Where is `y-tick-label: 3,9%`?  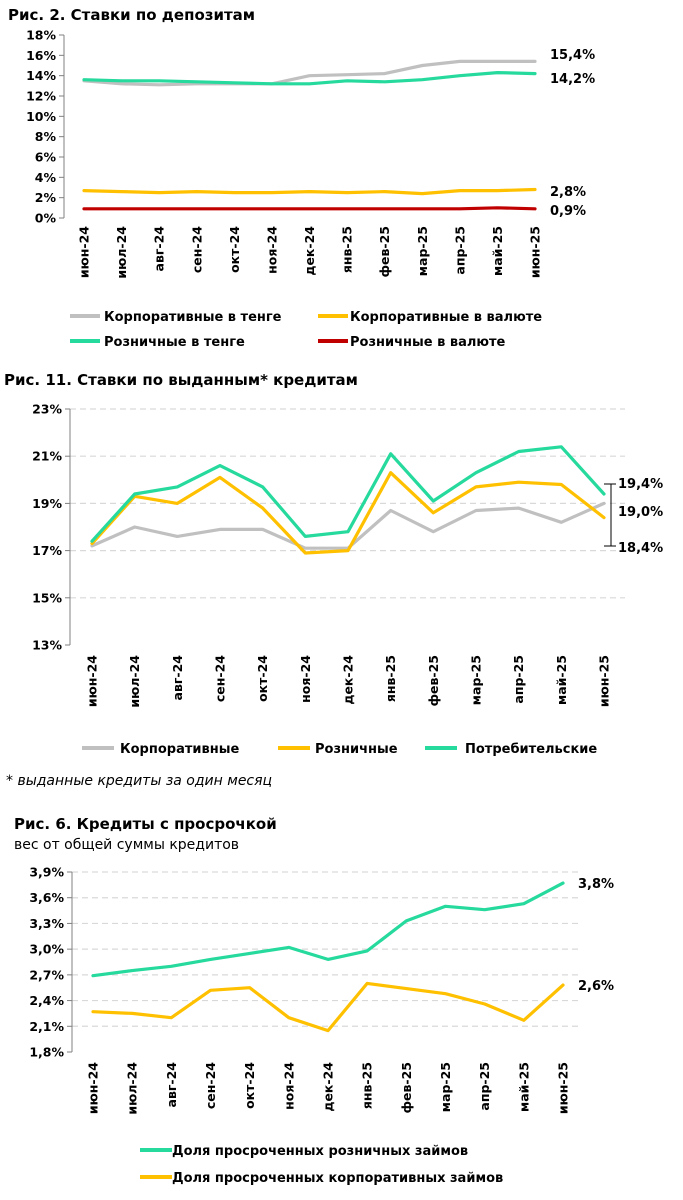 y-tick-label: 3,9% is located at coordinates (46, 872).